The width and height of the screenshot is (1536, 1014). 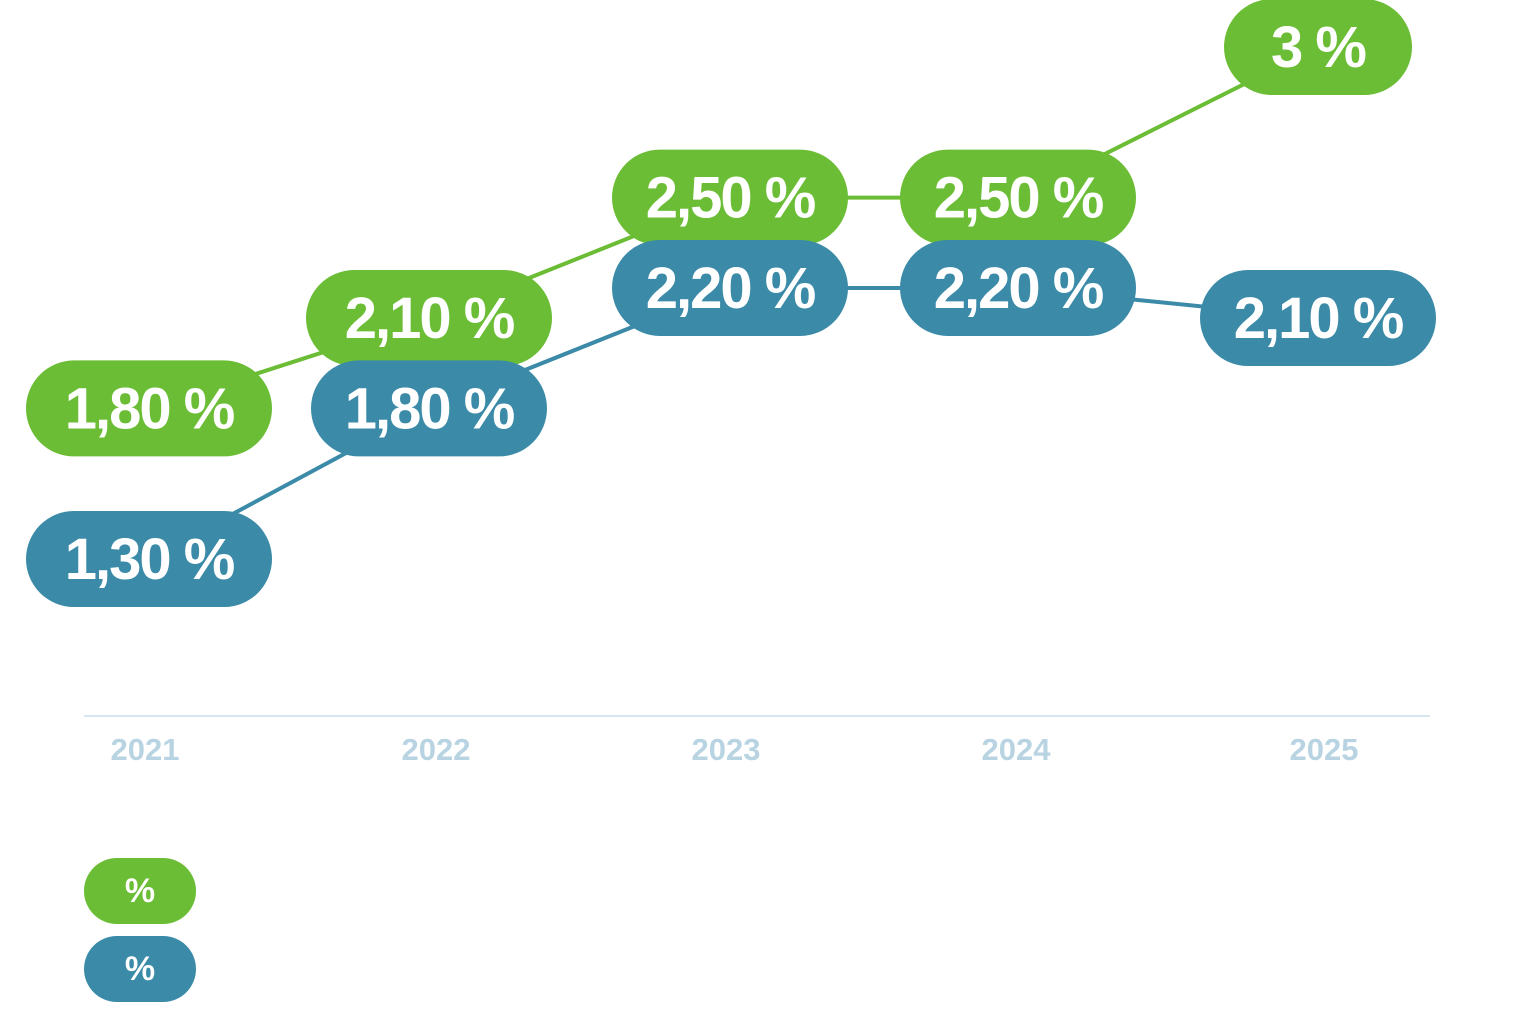 I want to click on data-label: 1,30 %, so click(x=150, y=559).